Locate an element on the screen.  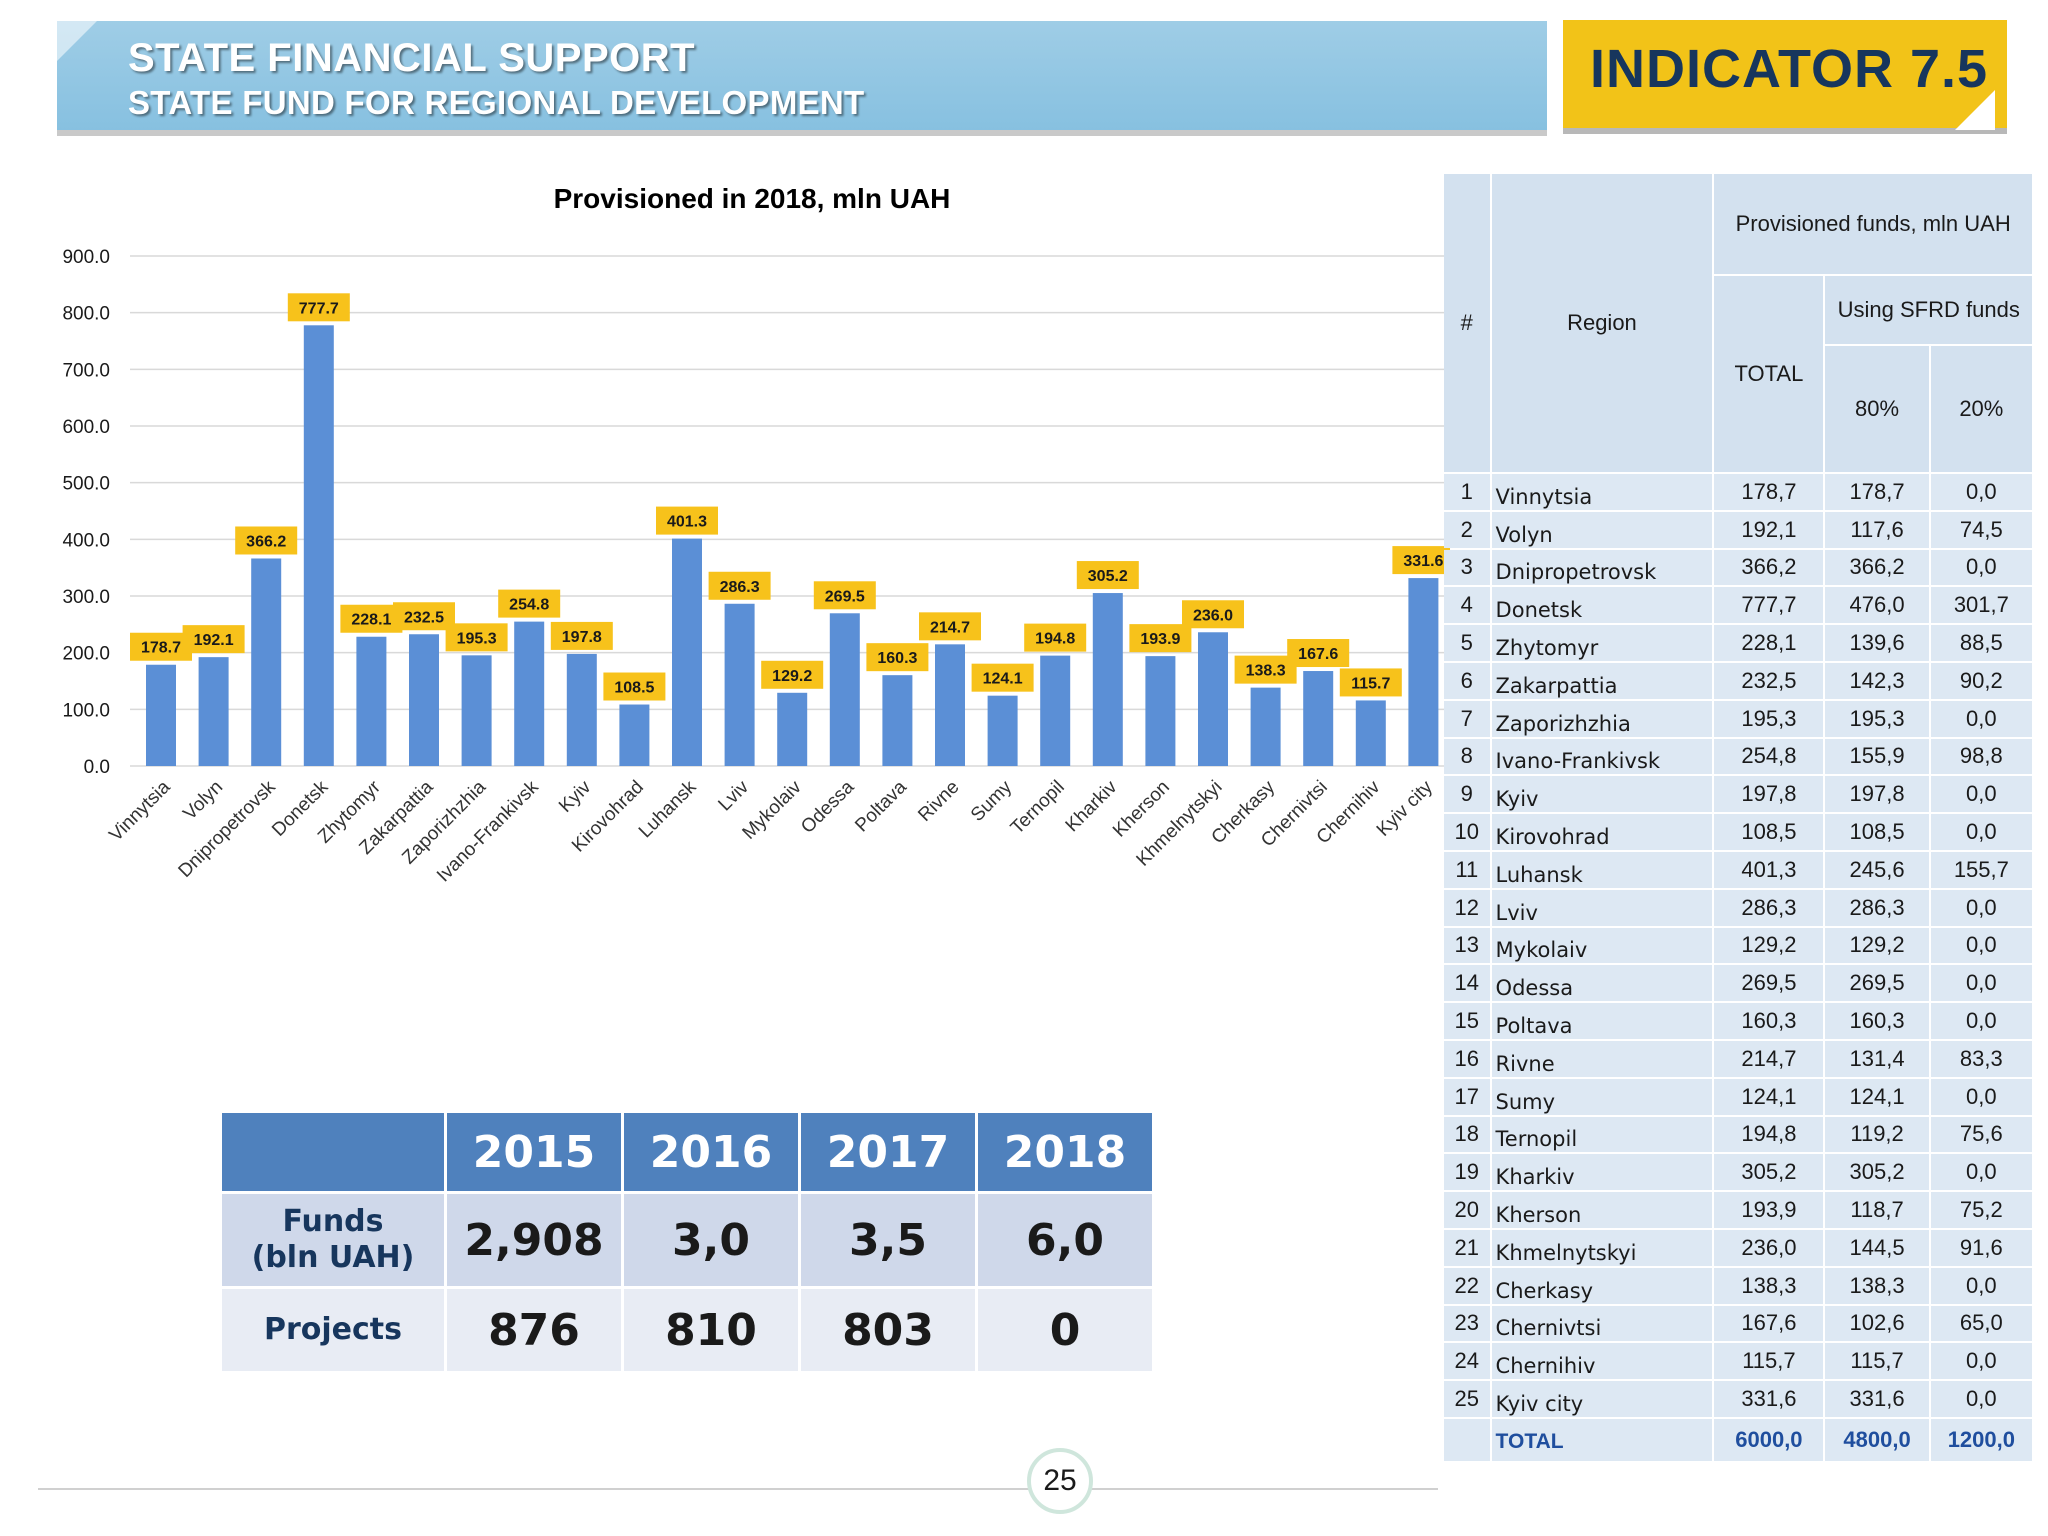
summary-year-2016: 2016 is located at coordinates (711, 1152).